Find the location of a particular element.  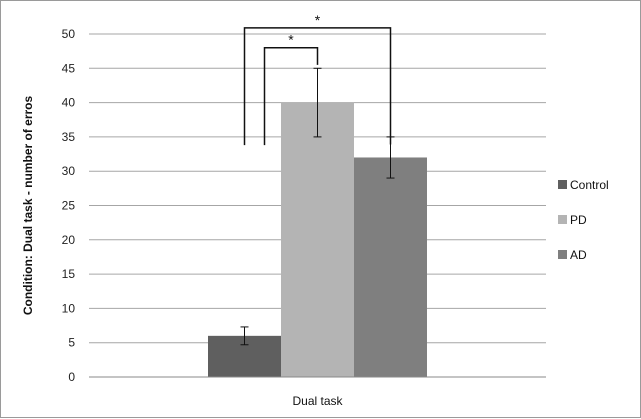

y-tick-label: 0 is located at coordinates (71, 377).